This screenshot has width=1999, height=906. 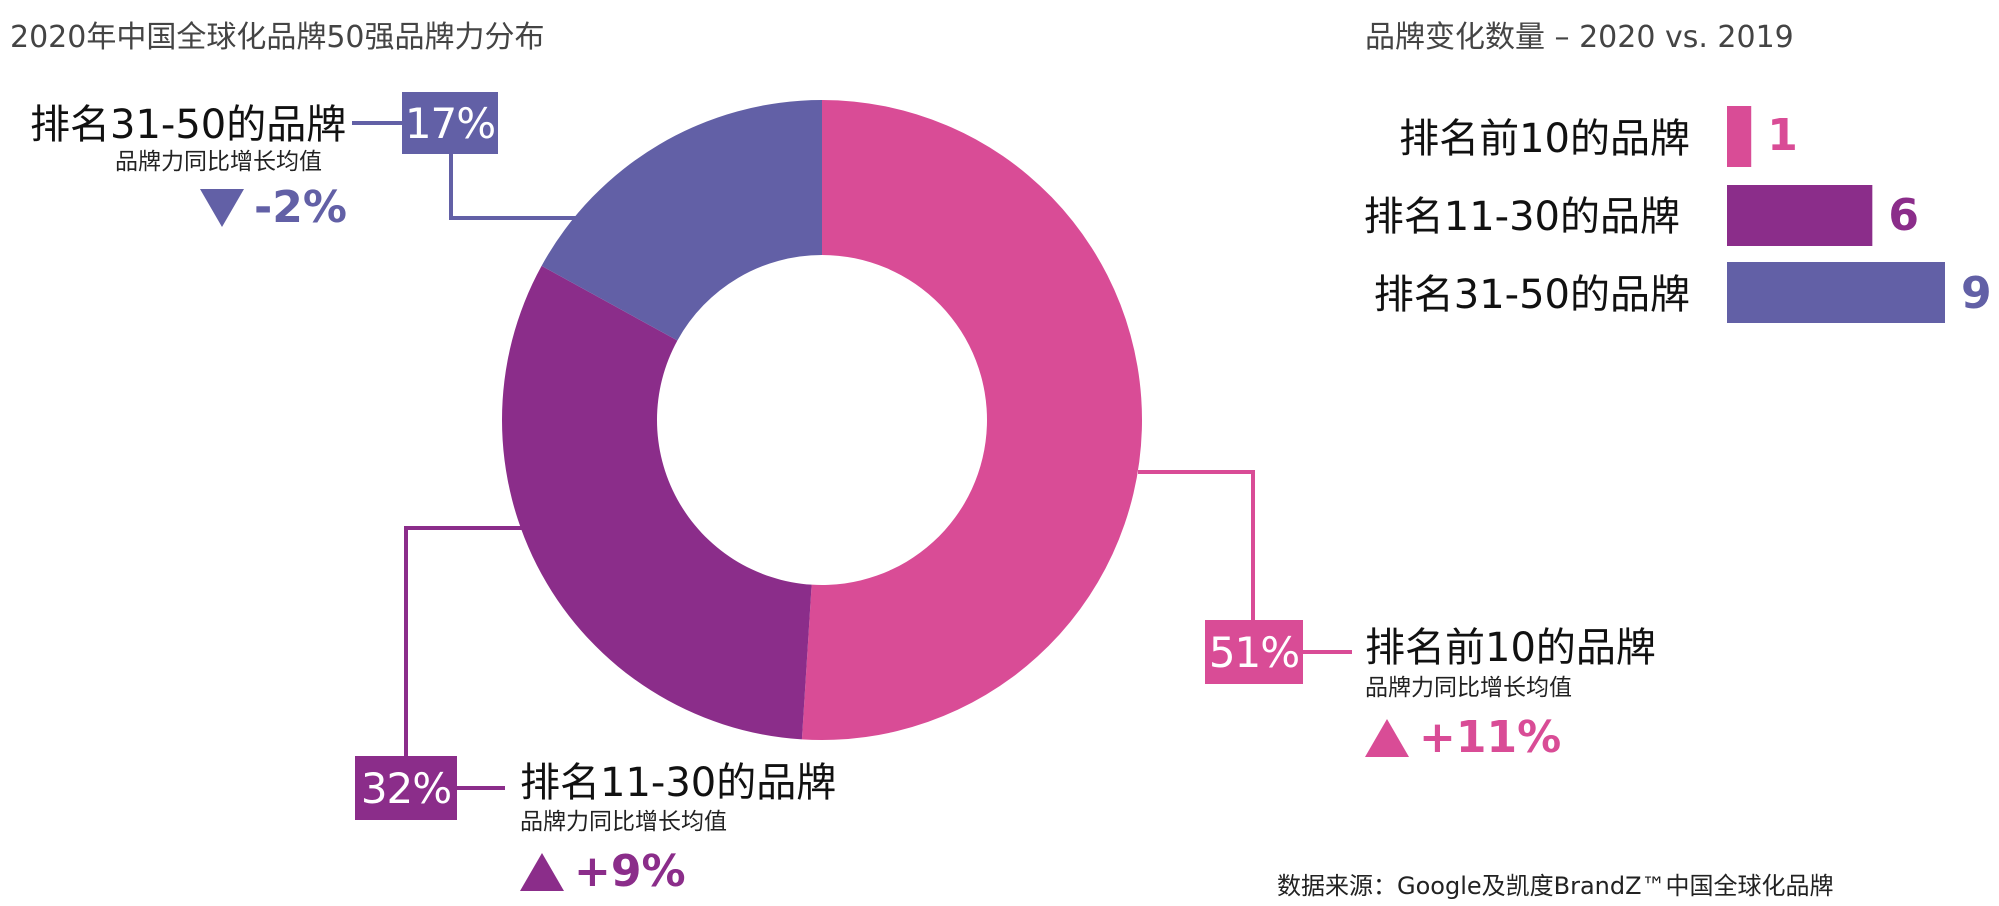 What do you see at coordinates (1579, 37) in the screenshot?
I see `bar-chart-title: 品牌变化数量 – 2020 vs. 2019` at bounding box center [1579, 37].